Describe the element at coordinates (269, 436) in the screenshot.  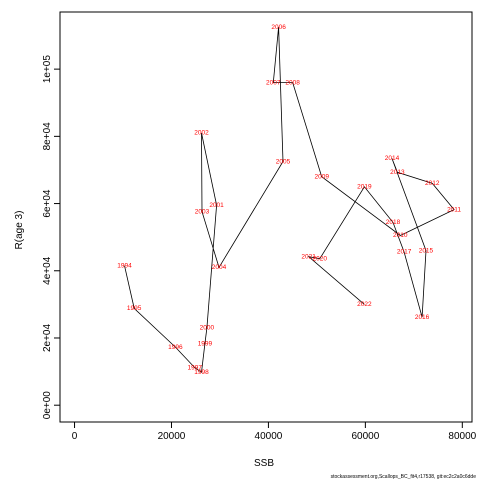
I see `x-tick-label: 40000` at that location.